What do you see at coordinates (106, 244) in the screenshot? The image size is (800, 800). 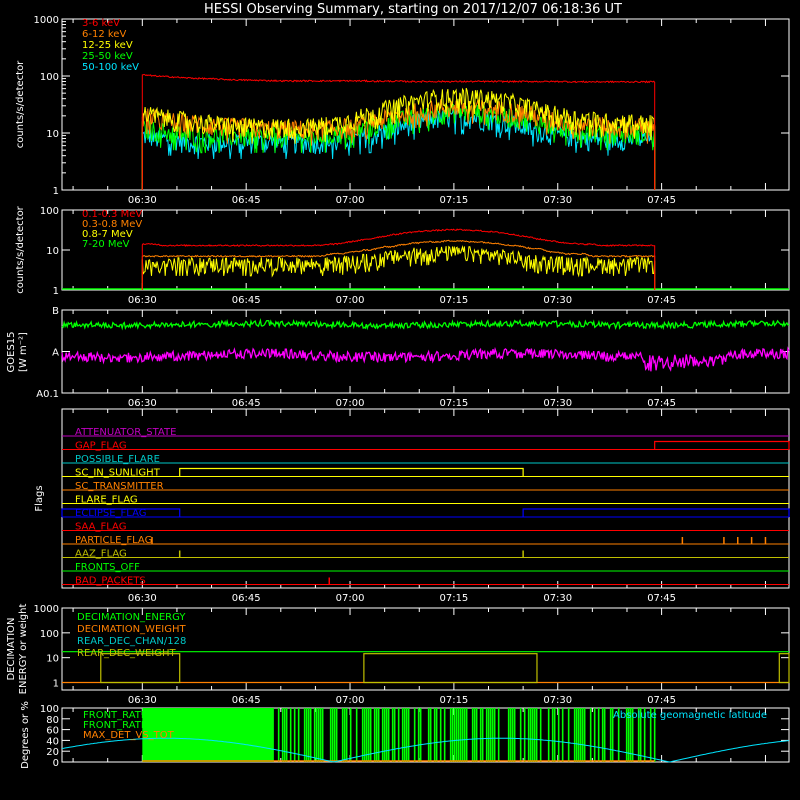 I see `legend-entry: 7-20 MeV` at bounding box center [106, 244].